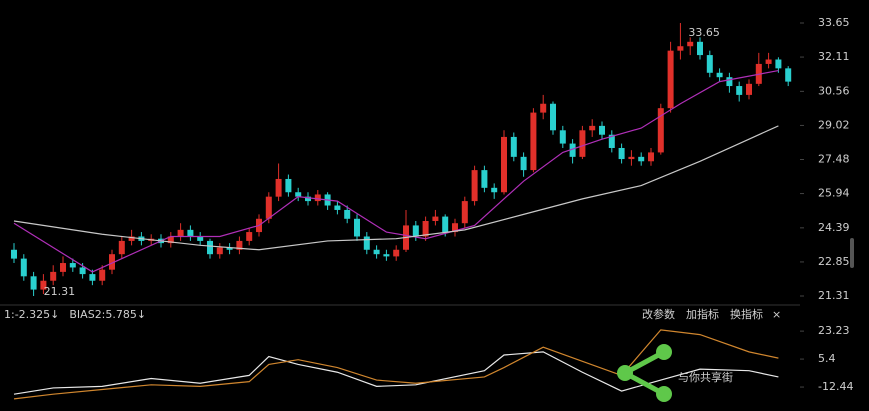 The width and height of the screenshot is (869, 411). I want to click on y2-tick-label: 23.23, so click(834, 330).